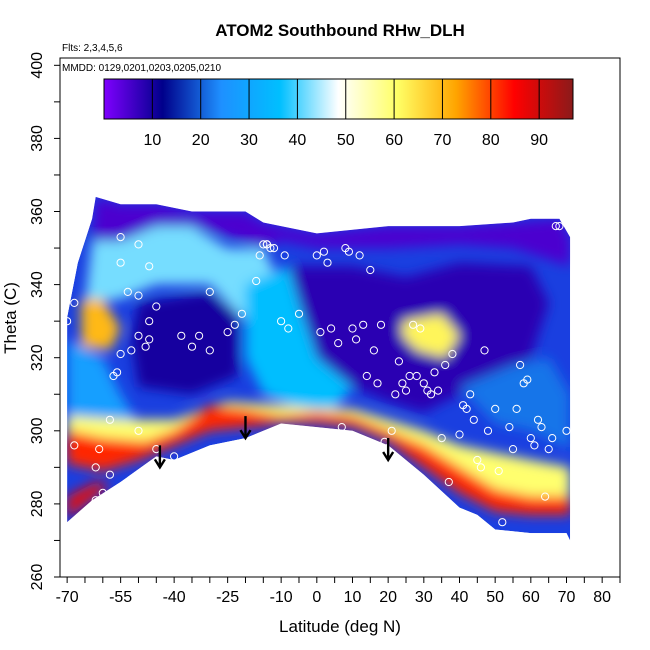 This screenshot has height=650, width=650. I want to click on colorbar-tick-label: 20, so click(201, 140).